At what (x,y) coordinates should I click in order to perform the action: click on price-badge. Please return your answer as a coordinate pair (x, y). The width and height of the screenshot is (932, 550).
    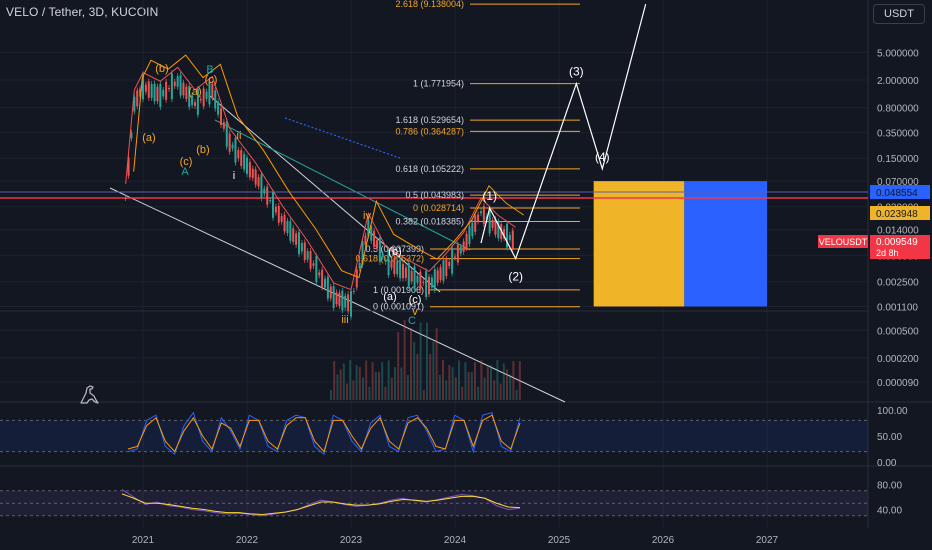
    Looking at the image, I should click on (900, 192).